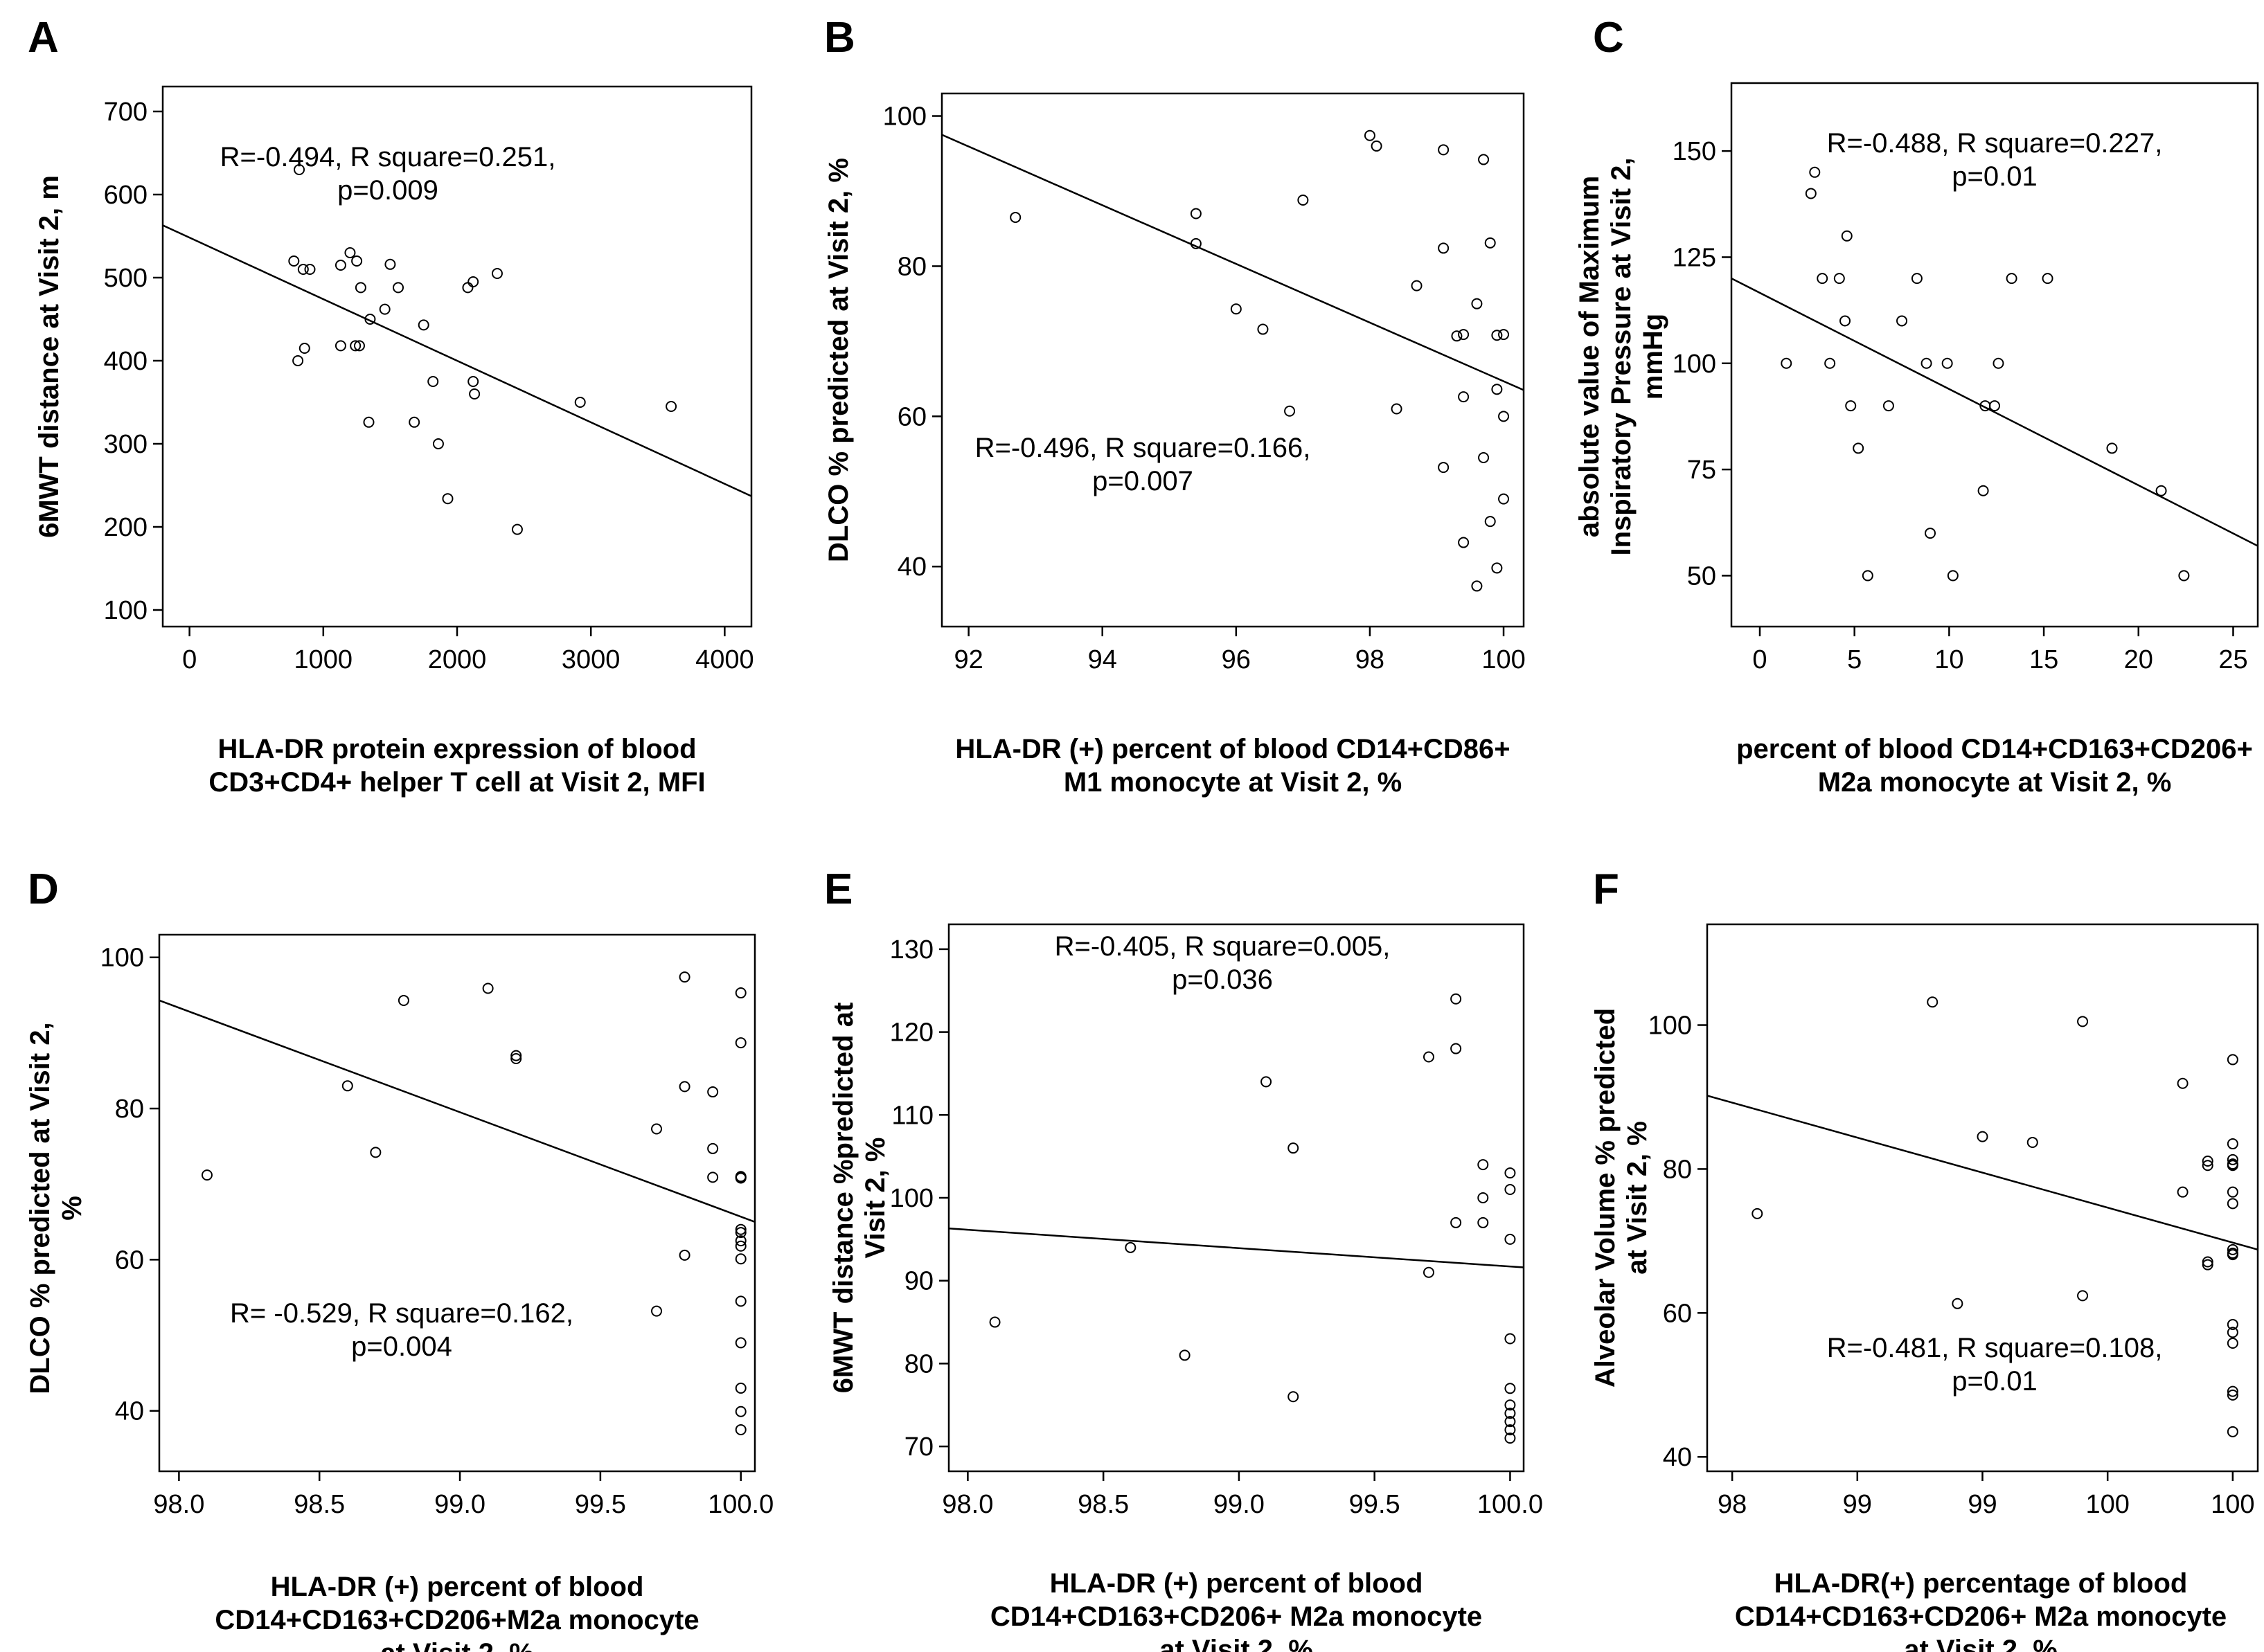 The height and width of the screenshot is (1652, 2264). What do you see at coordinates (126, 278) in the screenshot?
I see `y-tick-label-a: 500` at bounding box center [126, 278].